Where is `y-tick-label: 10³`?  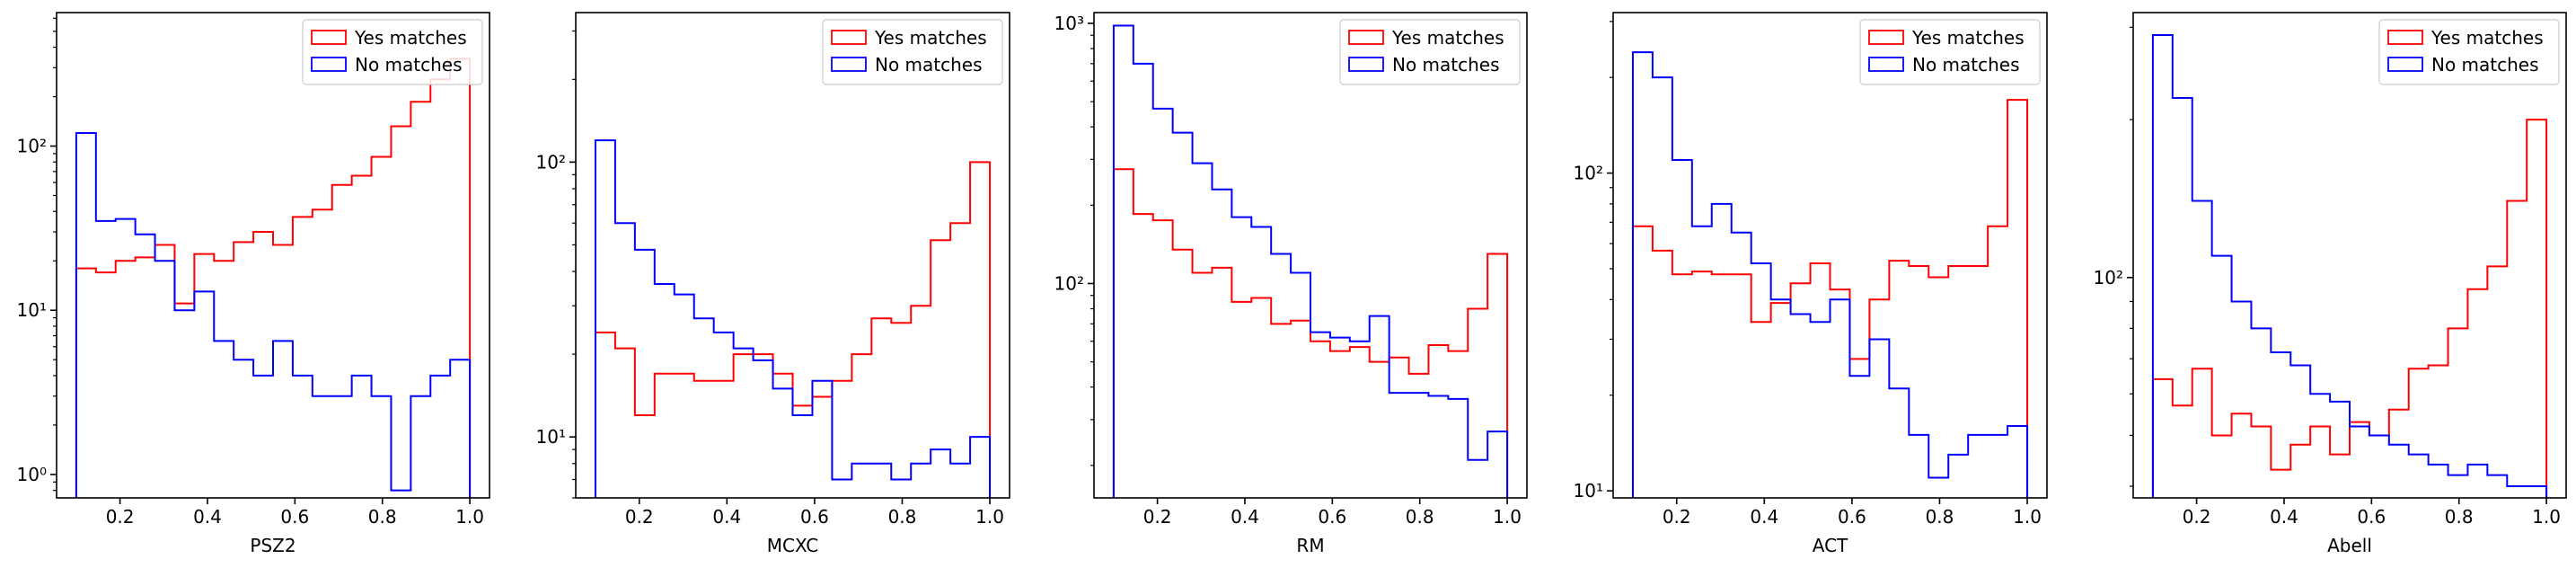 y-tick-label: 10³ is located at coordinates (1069, 24).